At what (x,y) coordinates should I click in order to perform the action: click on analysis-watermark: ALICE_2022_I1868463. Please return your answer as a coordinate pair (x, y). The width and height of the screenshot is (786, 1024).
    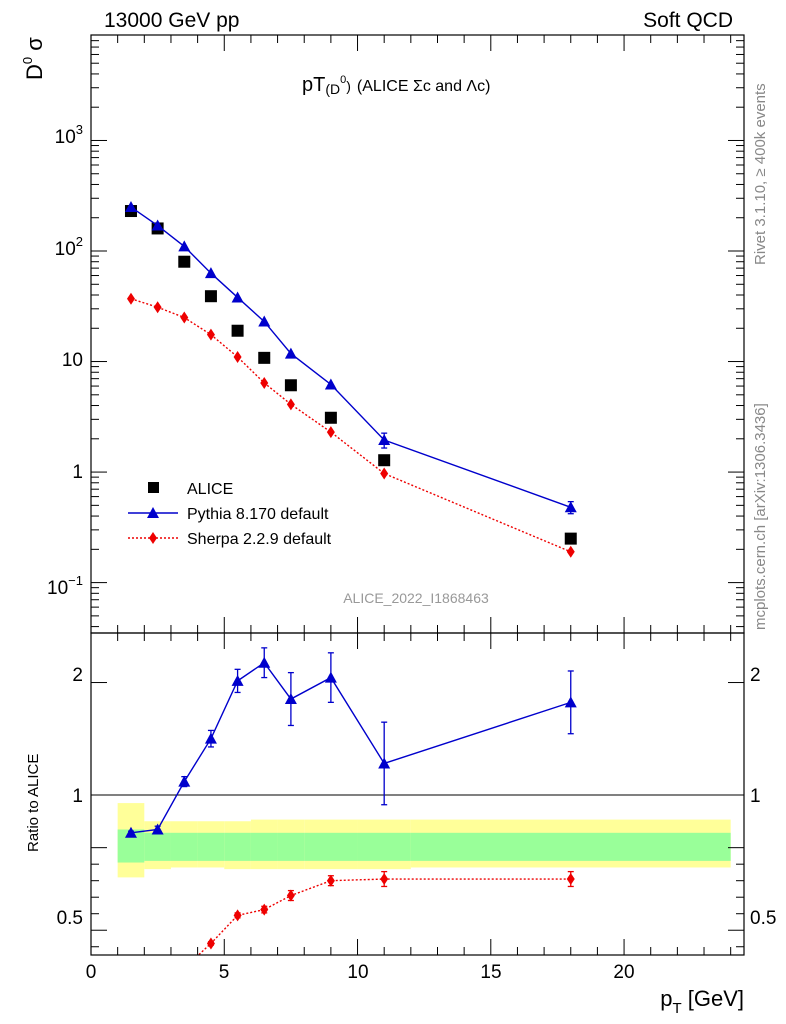
    Looking at the image, I should click on (416, 598).